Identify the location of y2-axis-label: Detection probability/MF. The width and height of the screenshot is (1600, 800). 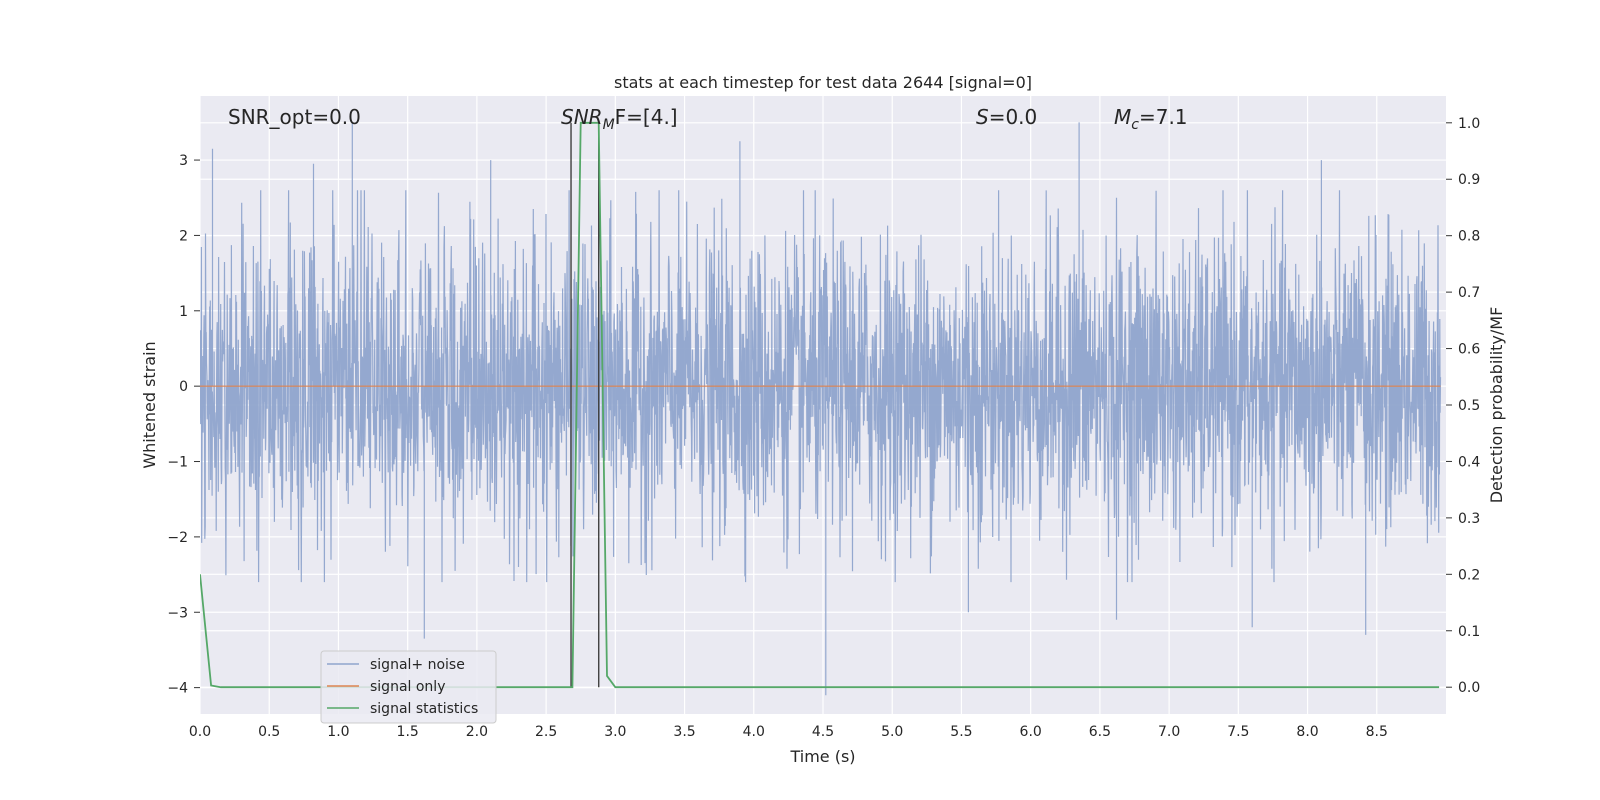
(1496, 405).